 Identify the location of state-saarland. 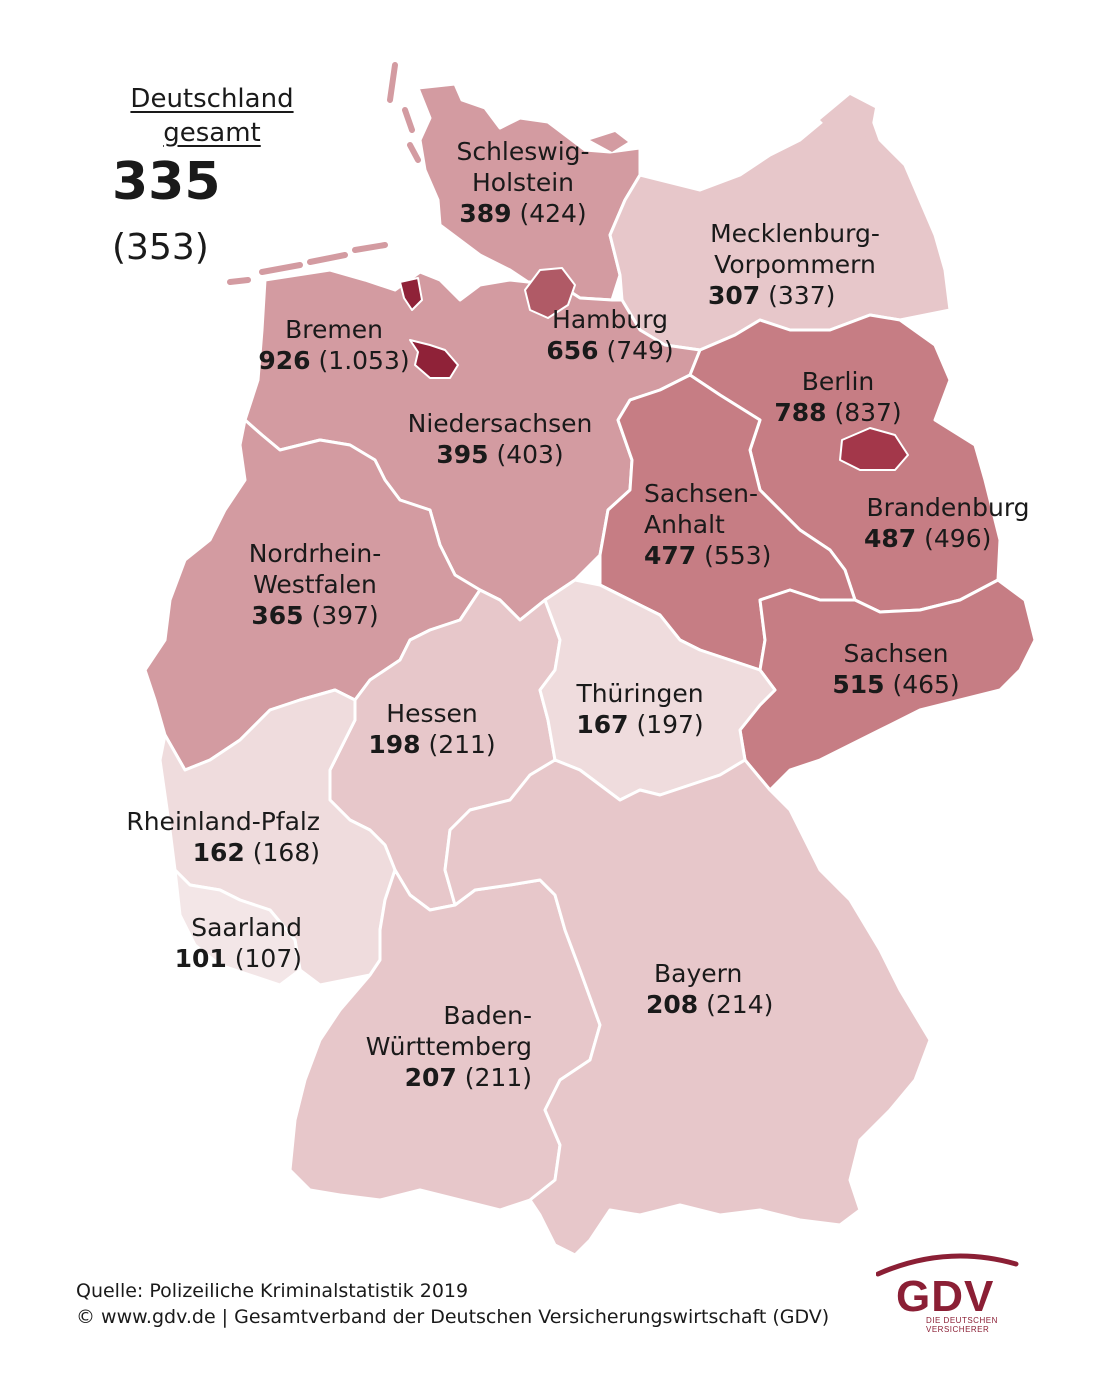
(237, 927).